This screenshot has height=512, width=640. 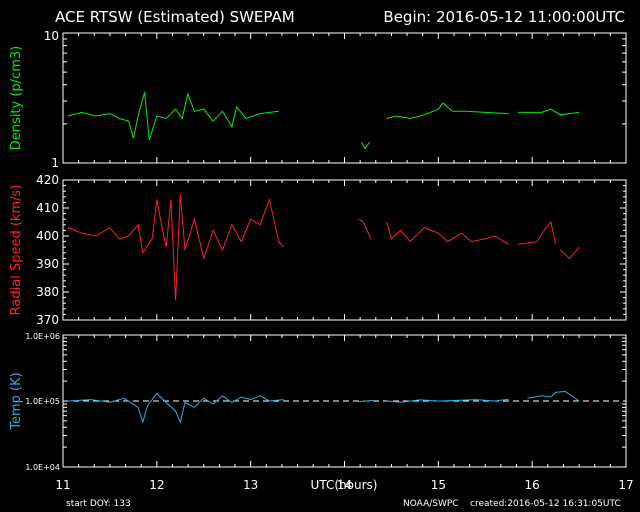 What do you see at coordinates (16, 401) in the screenshot?
I see `temp-axis-title: Temp (K)` at bounding box center [16, 401].